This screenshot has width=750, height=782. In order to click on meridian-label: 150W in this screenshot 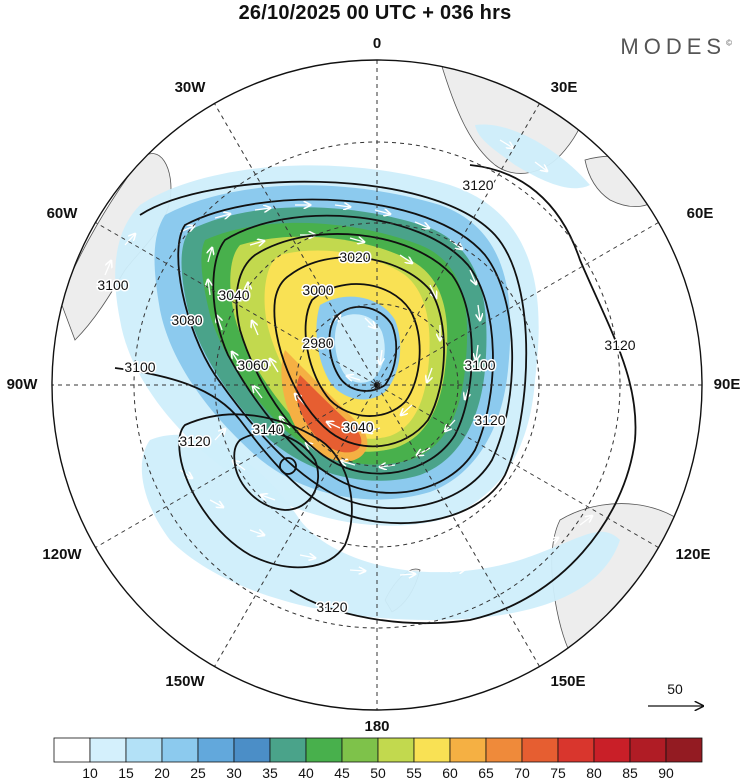, I will do `click(185, 681)`.